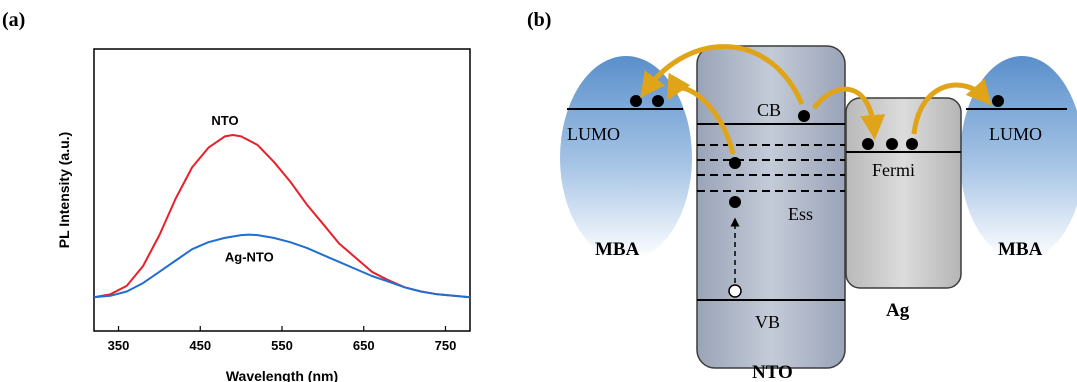 The image size is (1077, 382). What do you see at coordinates (249, 257) in the screenshot?
I see `series-label-ag-nto: Ag-NTO` at bounding box center [249, 257].